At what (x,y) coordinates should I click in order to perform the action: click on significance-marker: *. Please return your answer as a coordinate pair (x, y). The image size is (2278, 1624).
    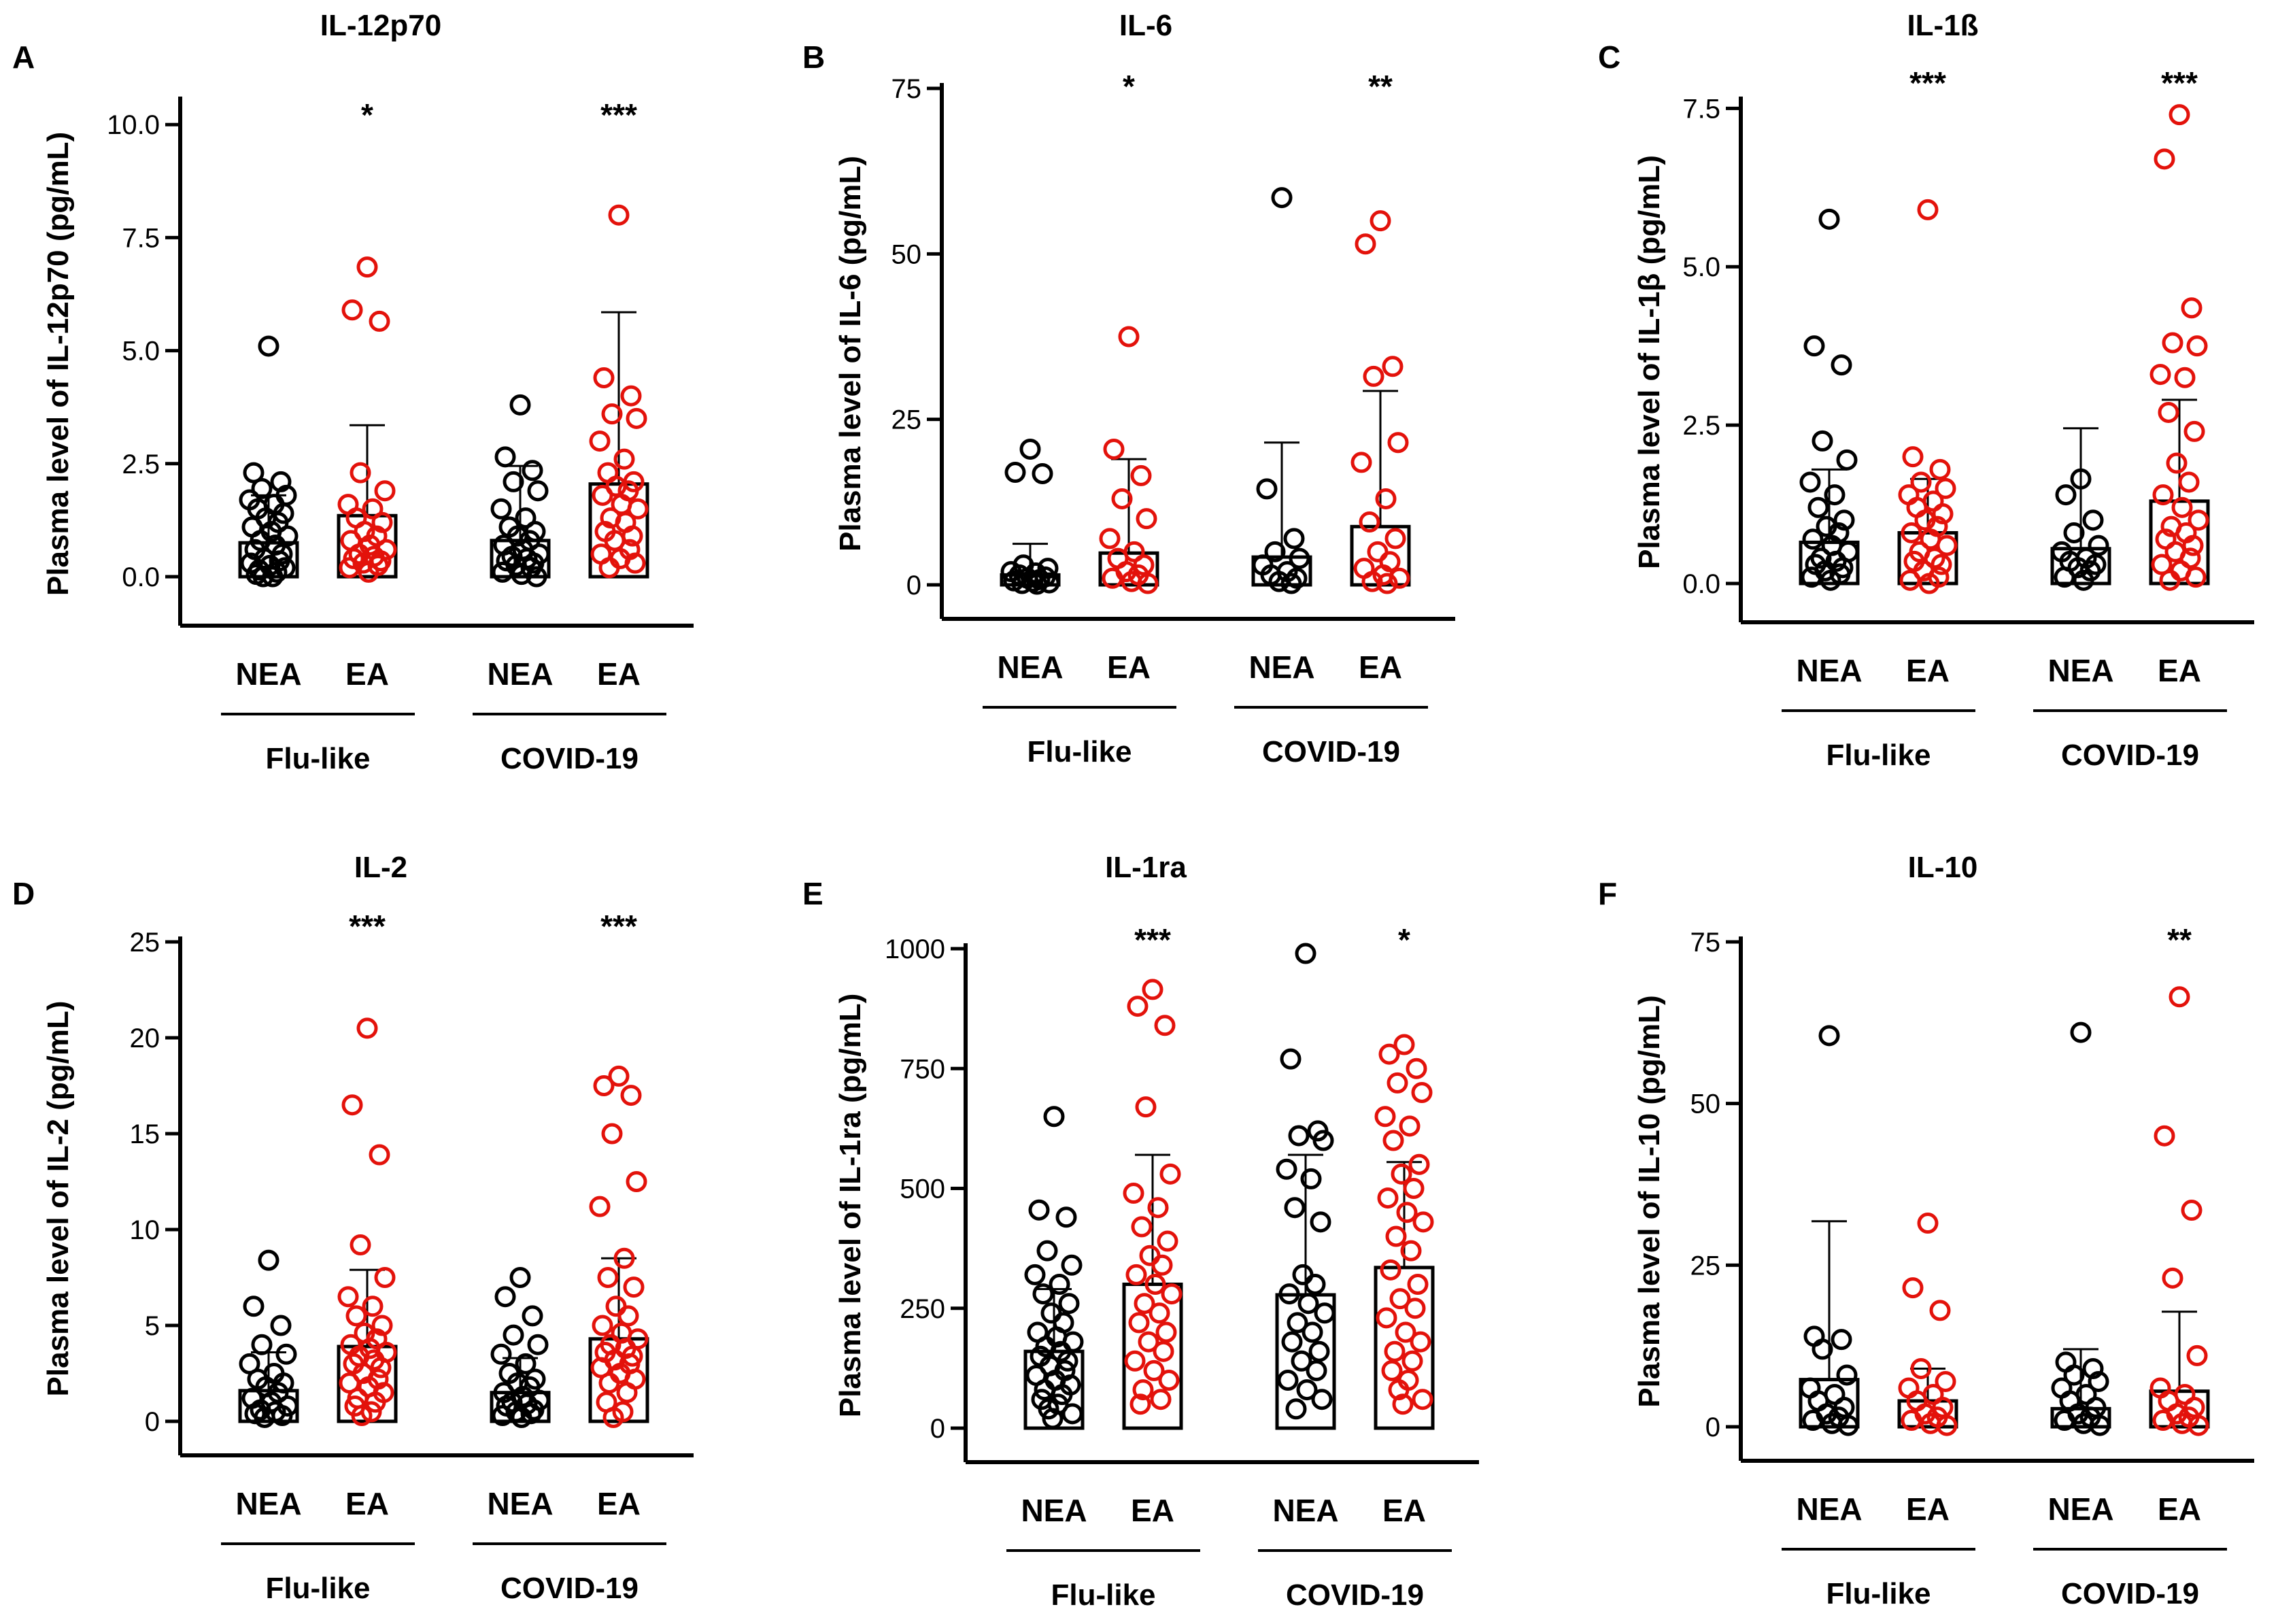
    Looking at the image, I should click on (1404, 940).